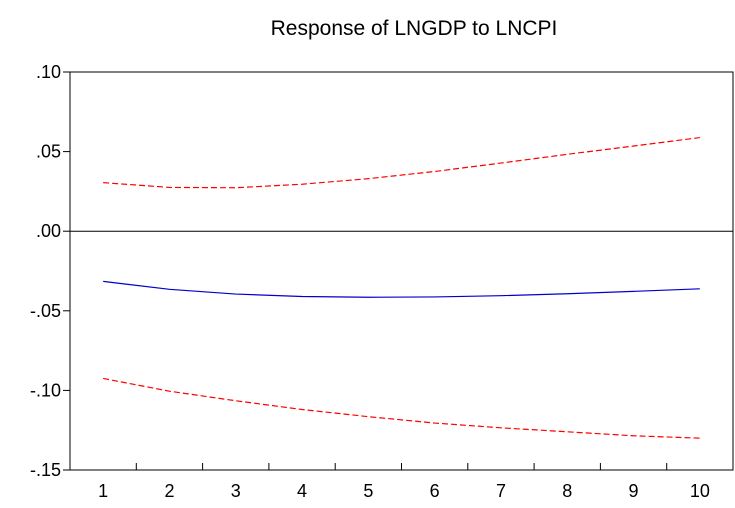 The width and height of the screenshot is (735, 508). What do you see at coordinates (700, 491) in the screenshot?
I see `x-tick-label: 10` at bounding box center [700, 491].